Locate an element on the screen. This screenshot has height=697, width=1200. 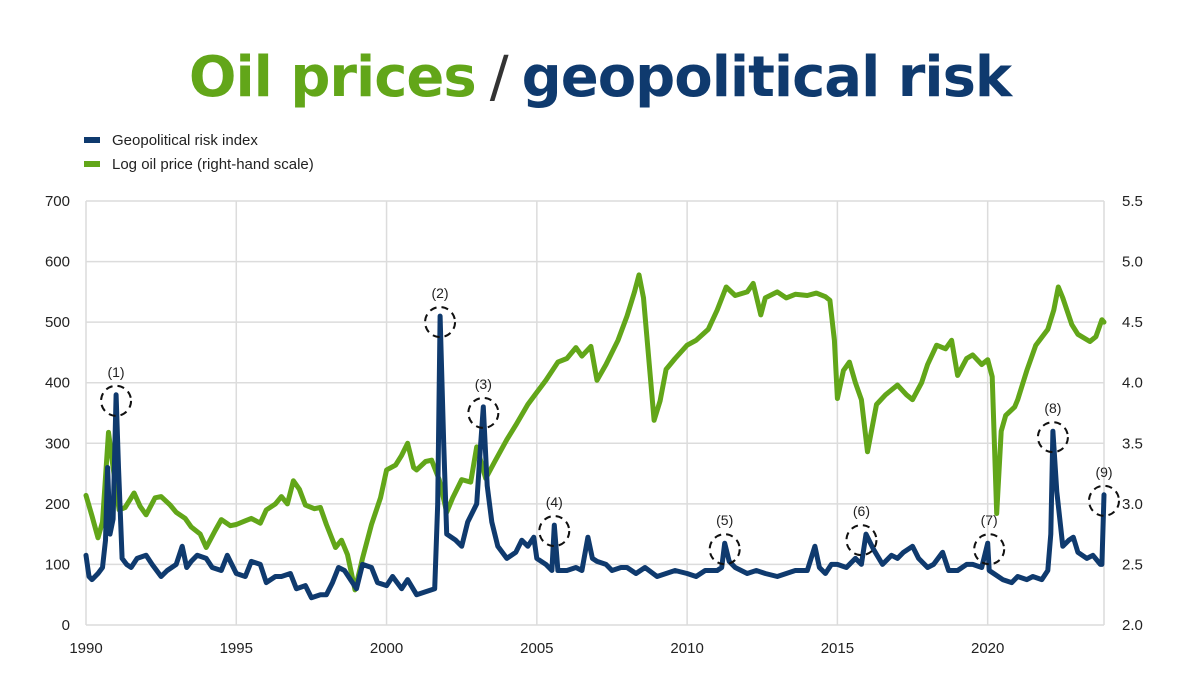
right-tick-label: 5.0 is located at coordinates (1132, 262).